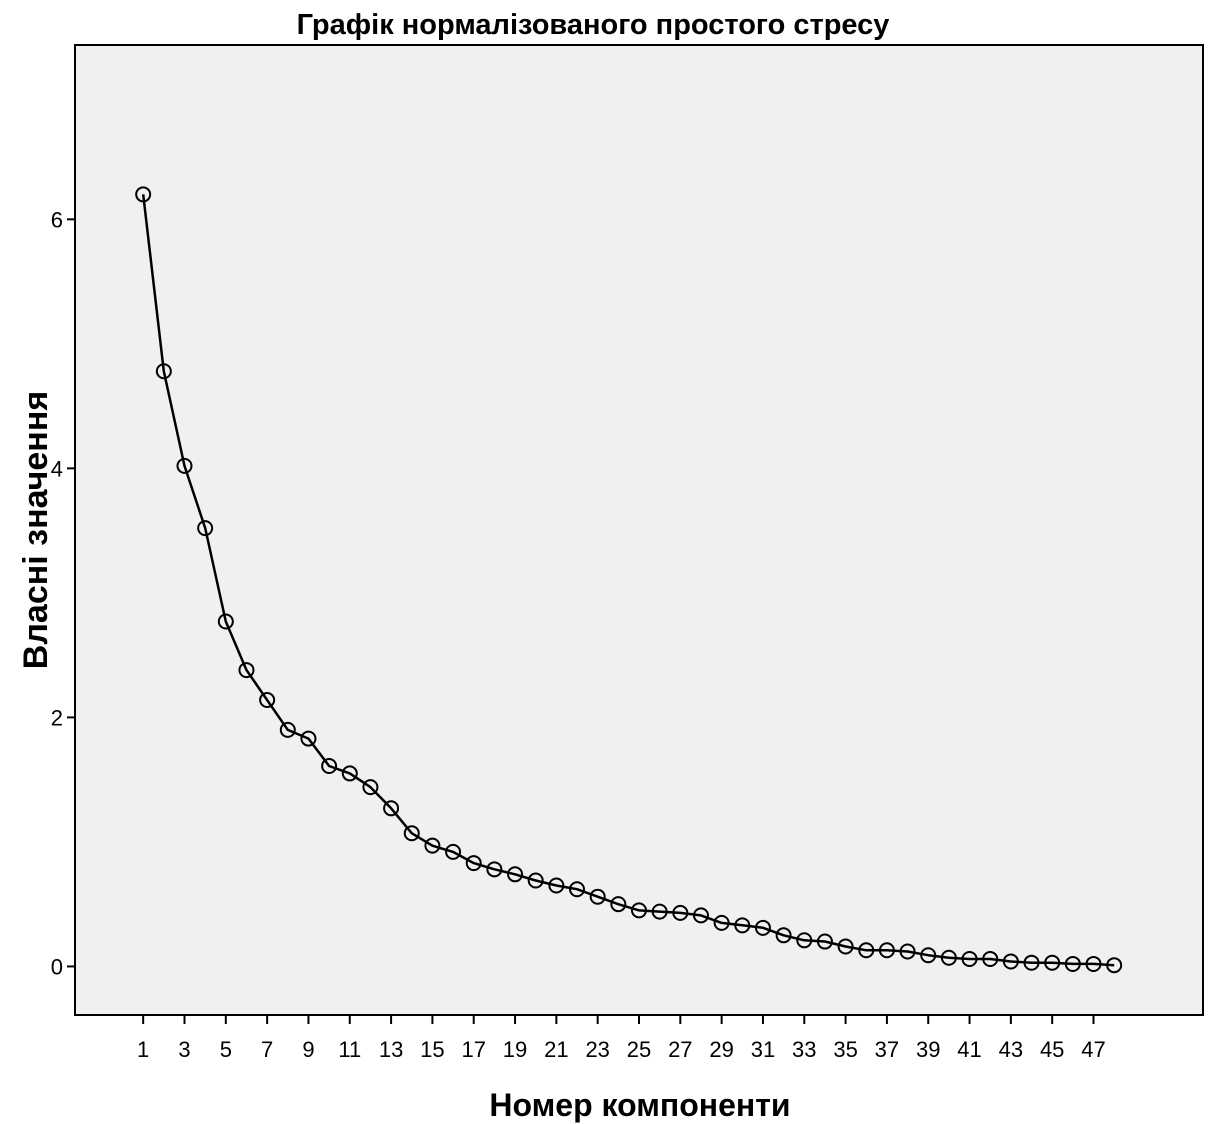  I want to click on x-tick-label: 25, so click(639, 1049).